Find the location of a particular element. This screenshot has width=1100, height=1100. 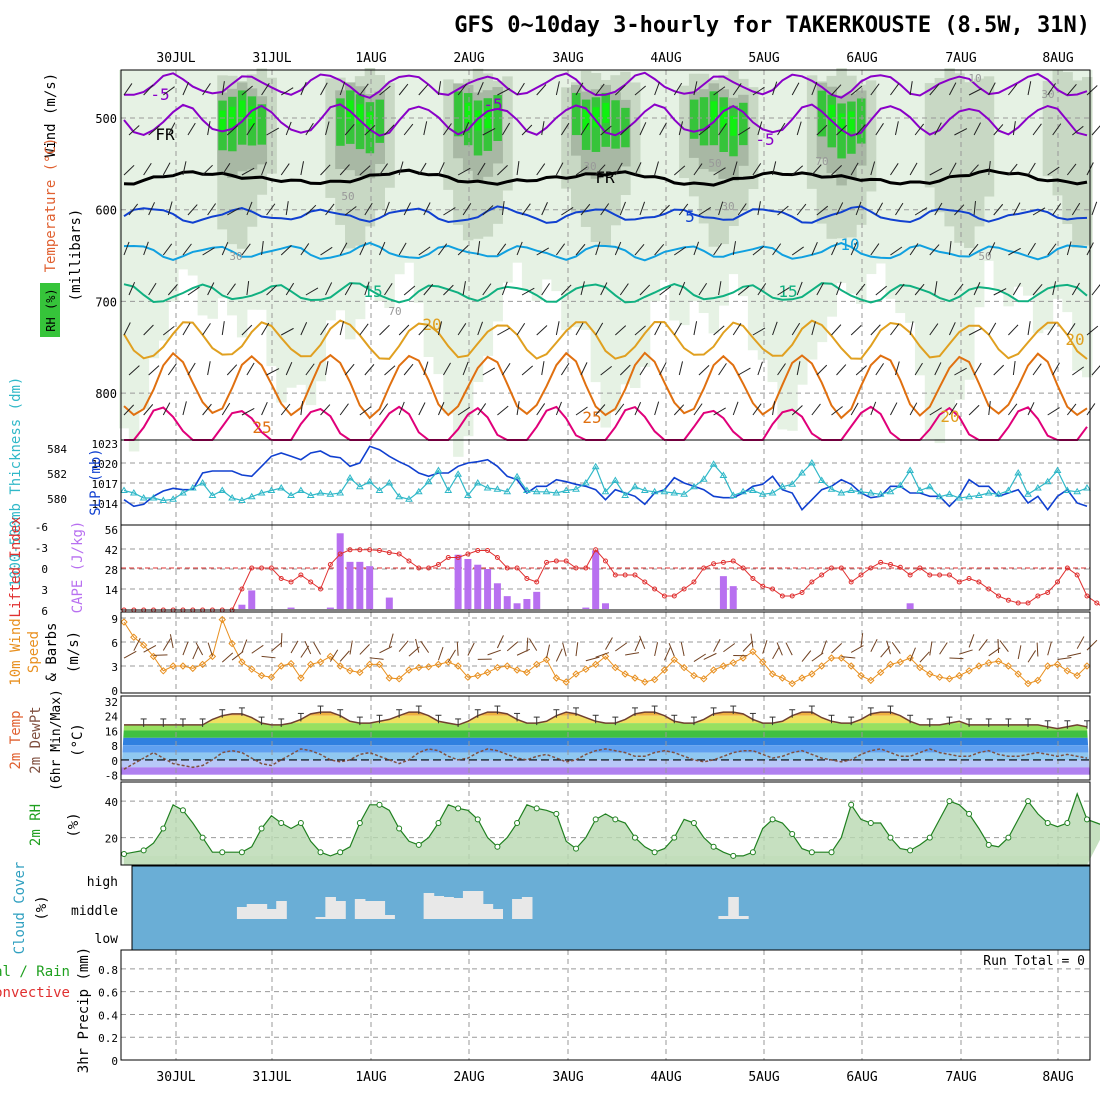

temp-band is located at coordinates (605, 756).